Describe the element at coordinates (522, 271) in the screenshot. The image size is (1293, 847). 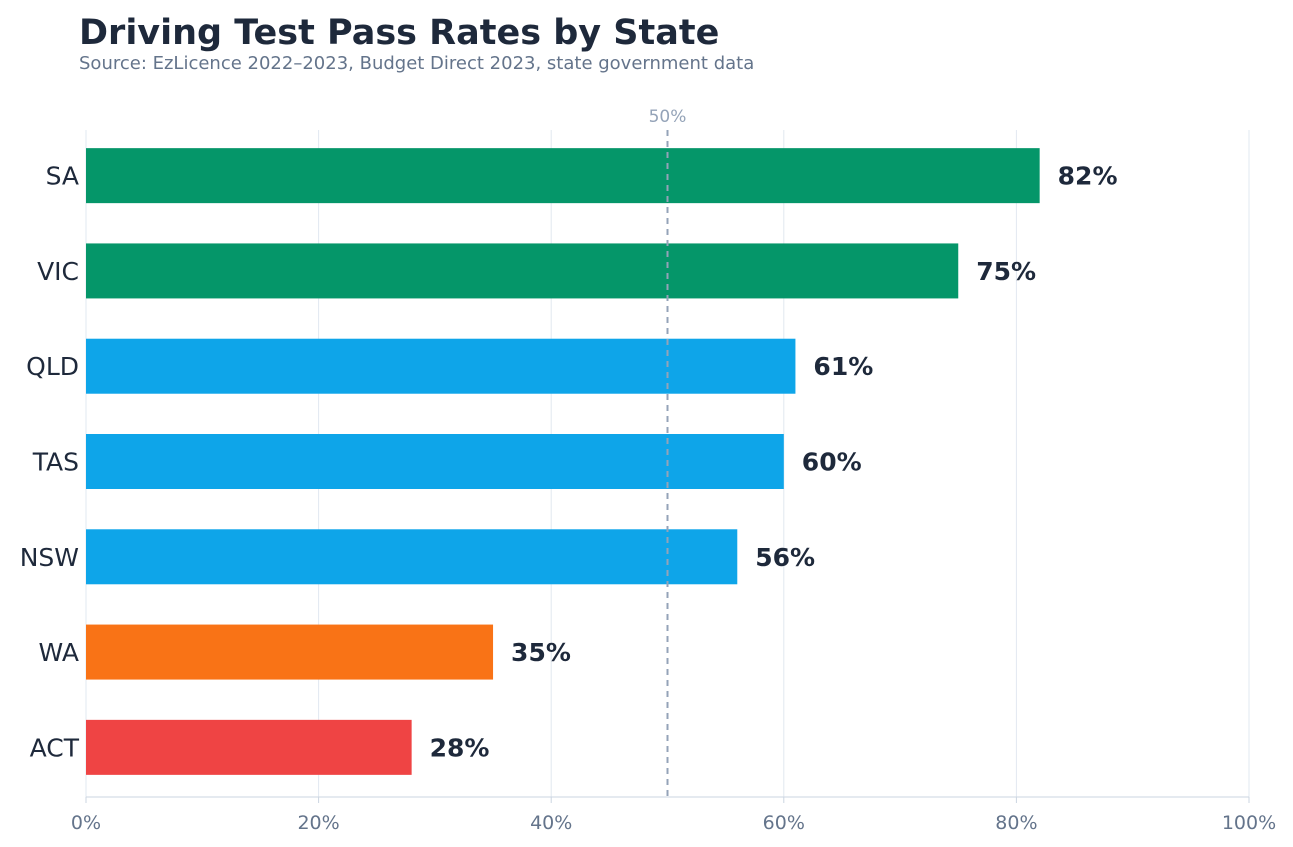
I see `bar-vic` at that location.